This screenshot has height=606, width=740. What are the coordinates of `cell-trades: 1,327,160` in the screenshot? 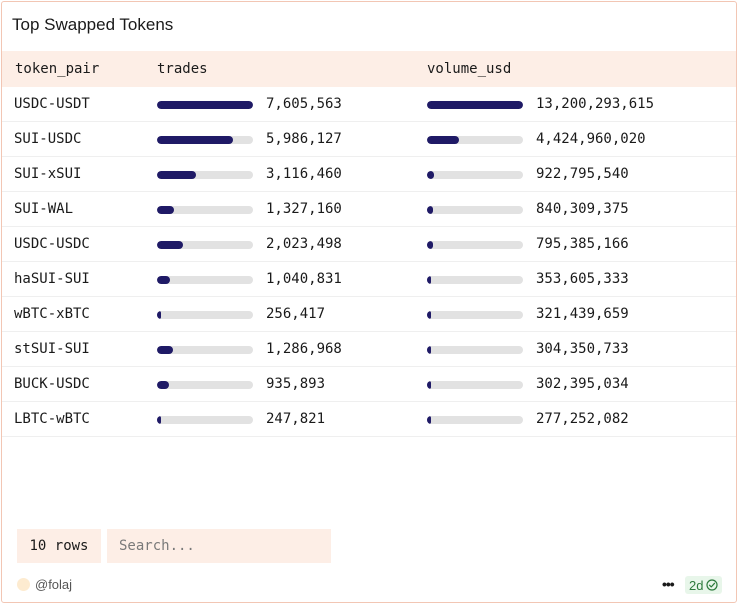 It's located at (304, 209).